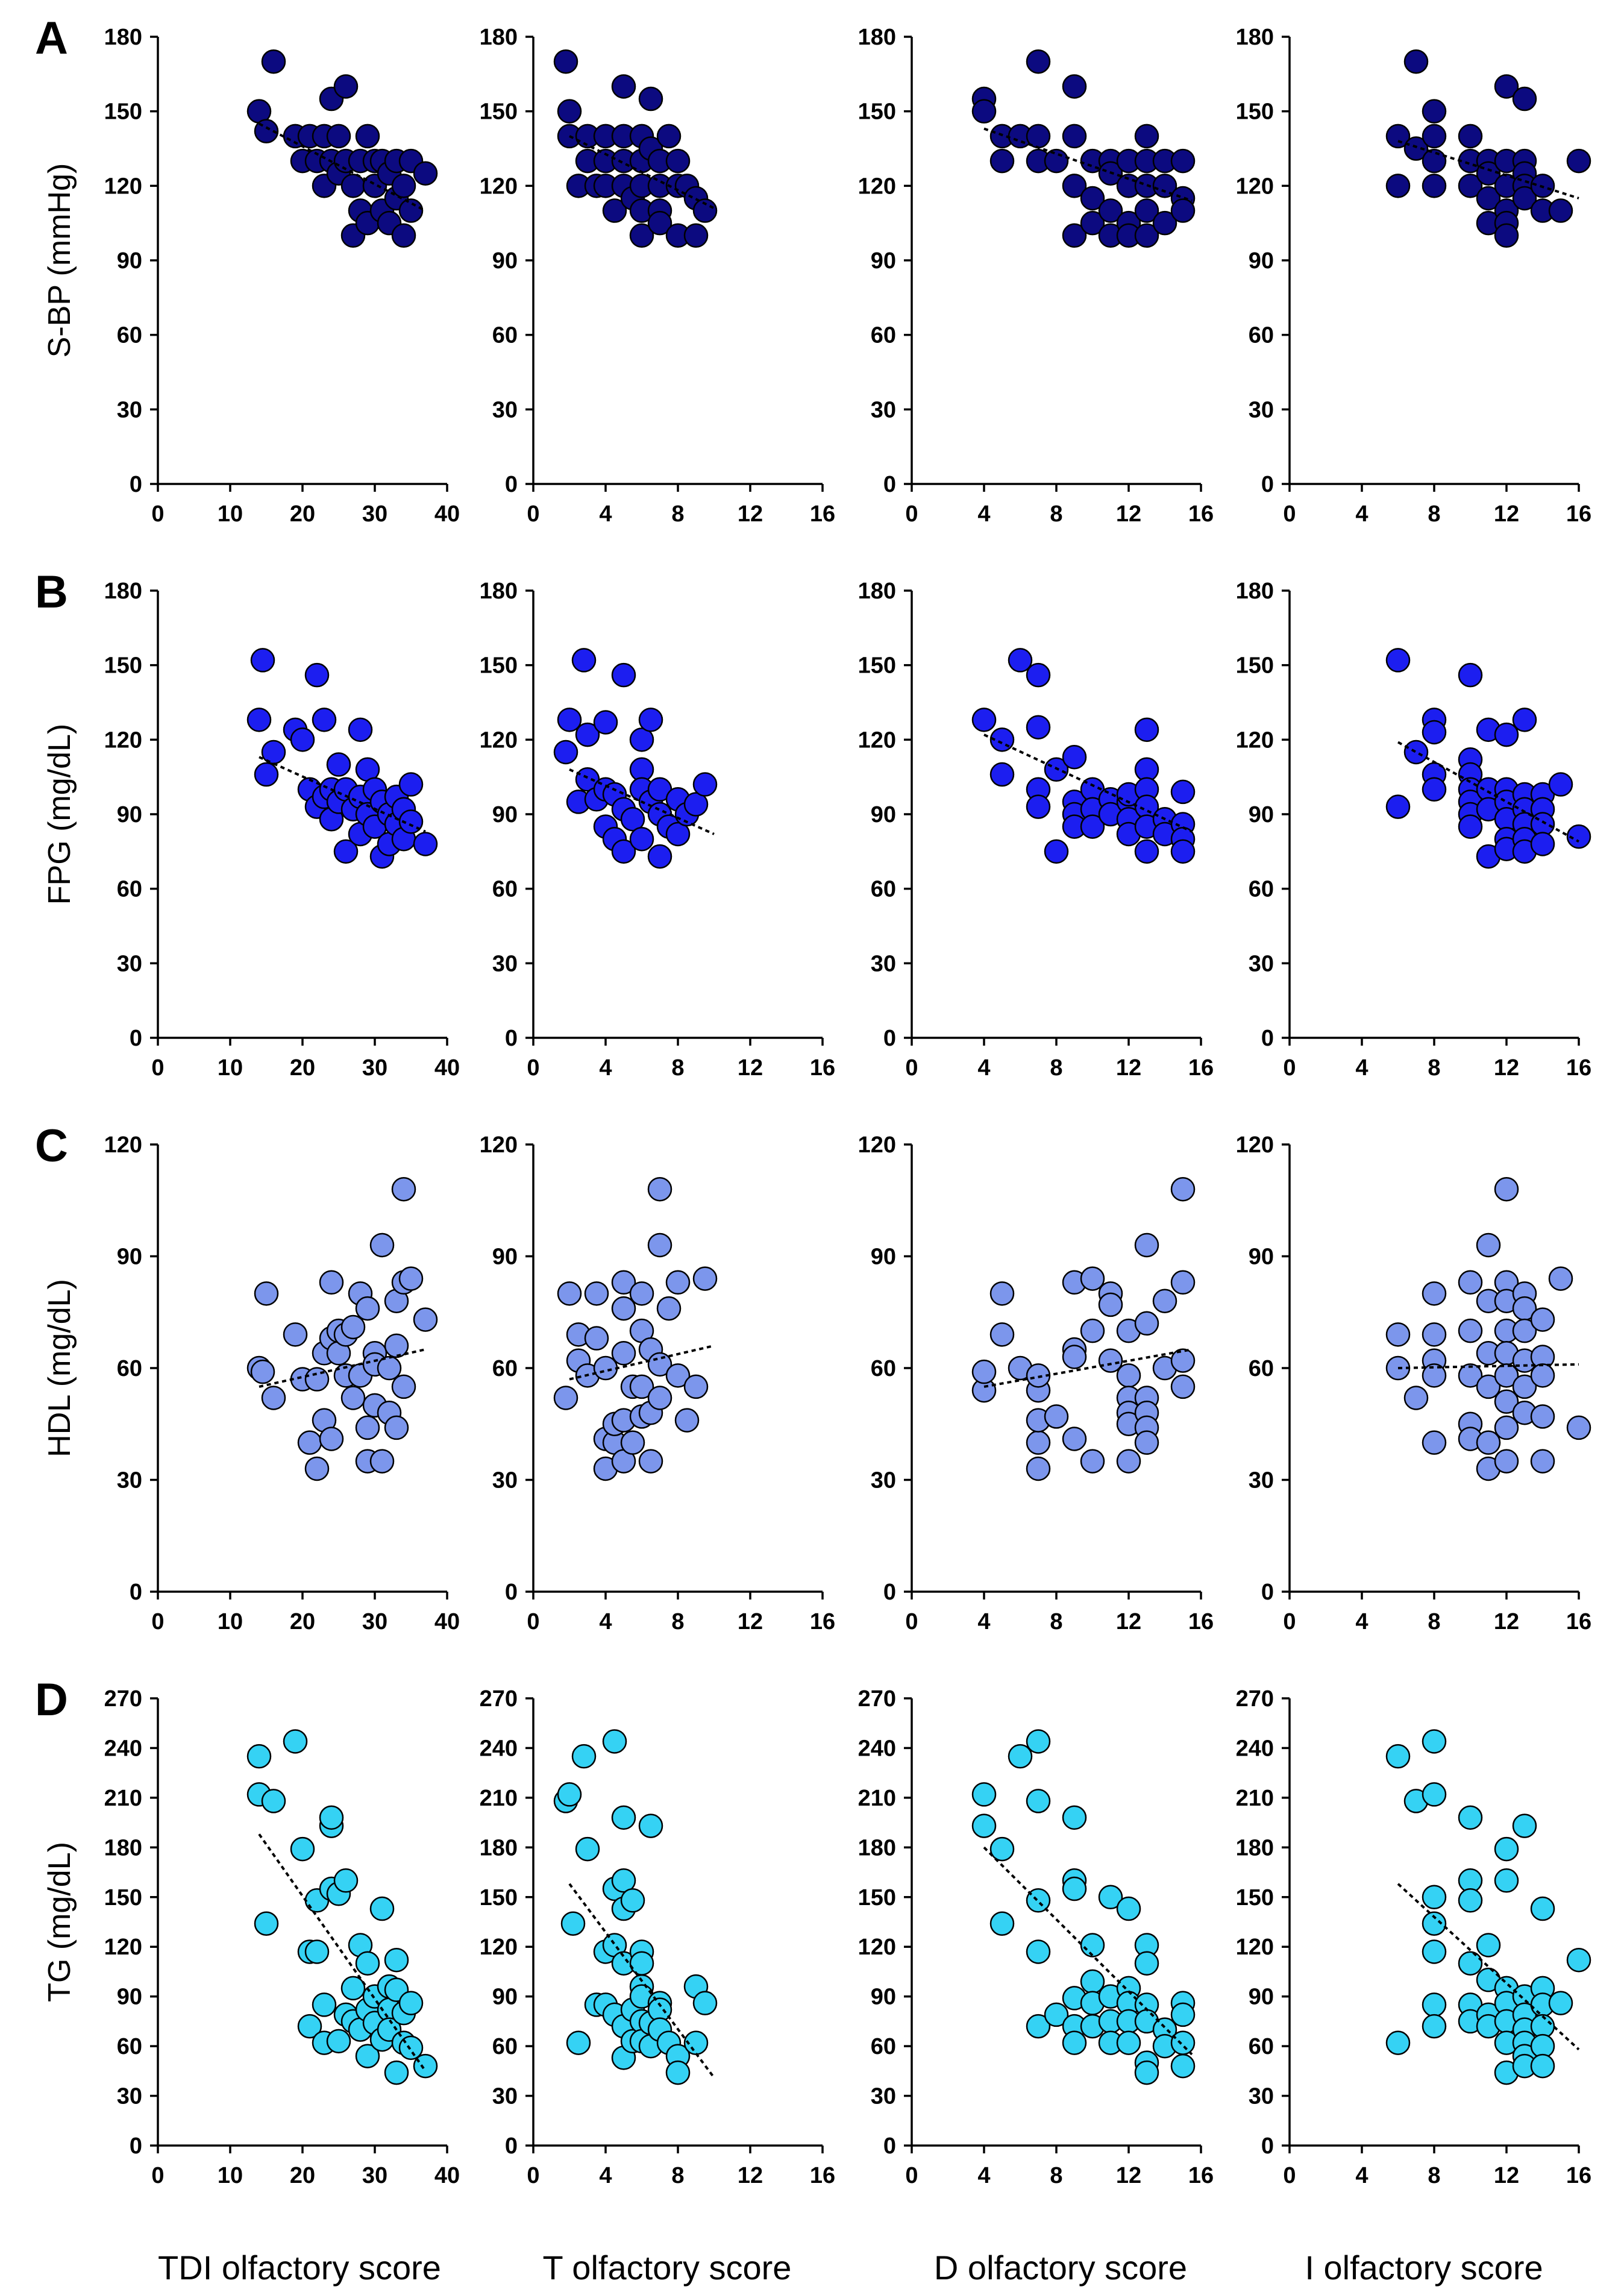  What do you see at coordinates (302, 514) in the screenshot?
I see `x-tick-label-20: 20` at bounding box center [302, 514].